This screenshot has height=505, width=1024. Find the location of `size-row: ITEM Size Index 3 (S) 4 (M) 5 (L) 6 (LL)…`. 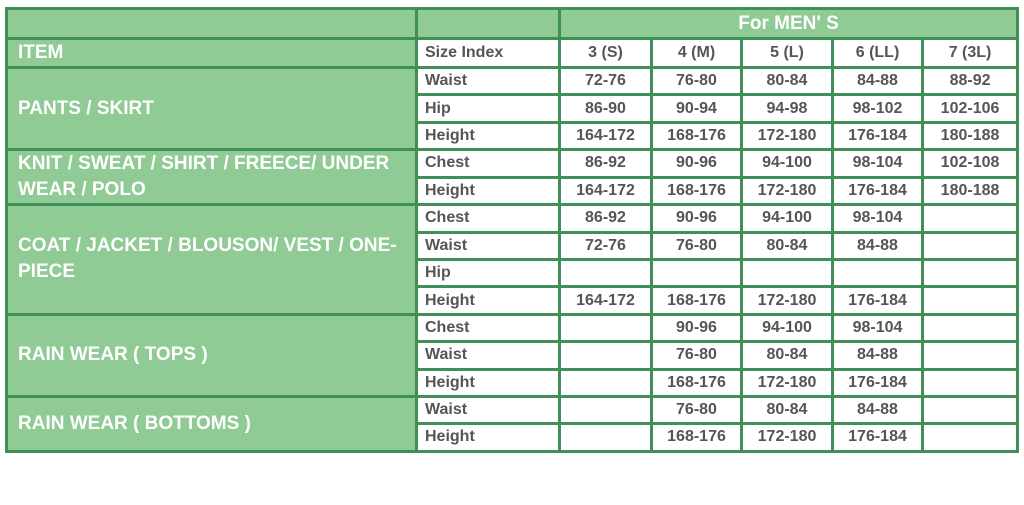

size-row: ITEM Size Index 3 (S) 4 (M) 5 (L) 6 (LL)… is located at coordinates (512, 53).